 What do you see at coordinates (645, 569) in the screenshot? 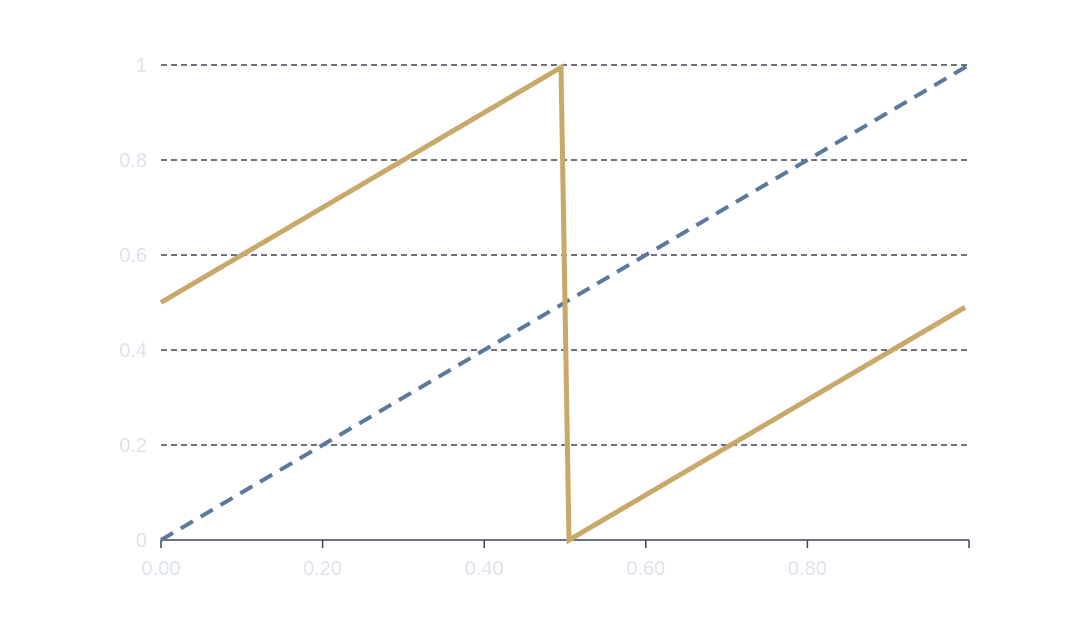
I see `x-tick-label: 0.60` at bounding box center [645, 569].